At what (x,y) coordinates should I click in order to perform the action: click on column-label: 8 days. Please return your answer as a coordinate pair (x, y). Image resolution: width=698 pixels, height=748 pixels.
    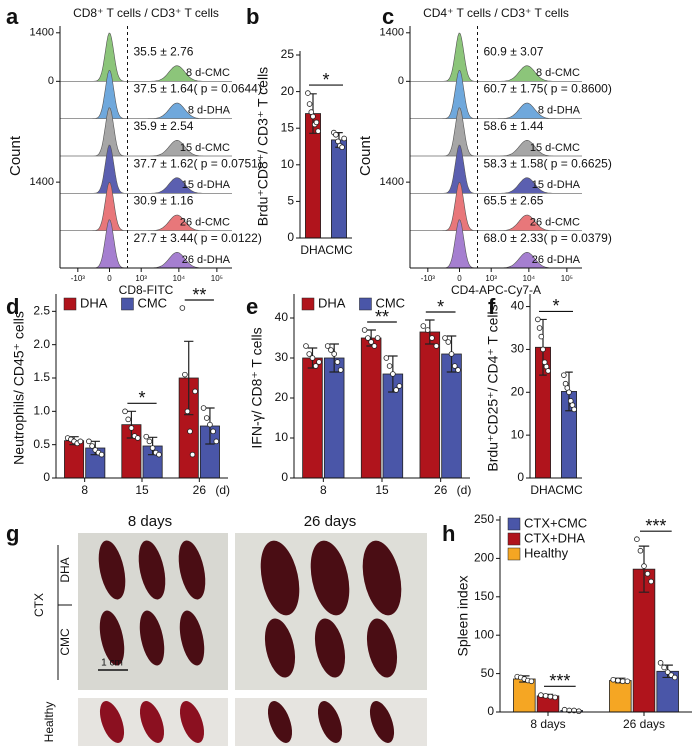
    Looking at the image, I should click on (150, 521).